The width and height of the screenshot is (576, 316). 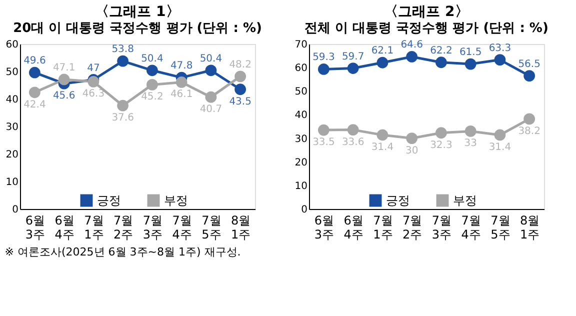 I want to click on data-label: 33.5, so click(x=323, y=142).